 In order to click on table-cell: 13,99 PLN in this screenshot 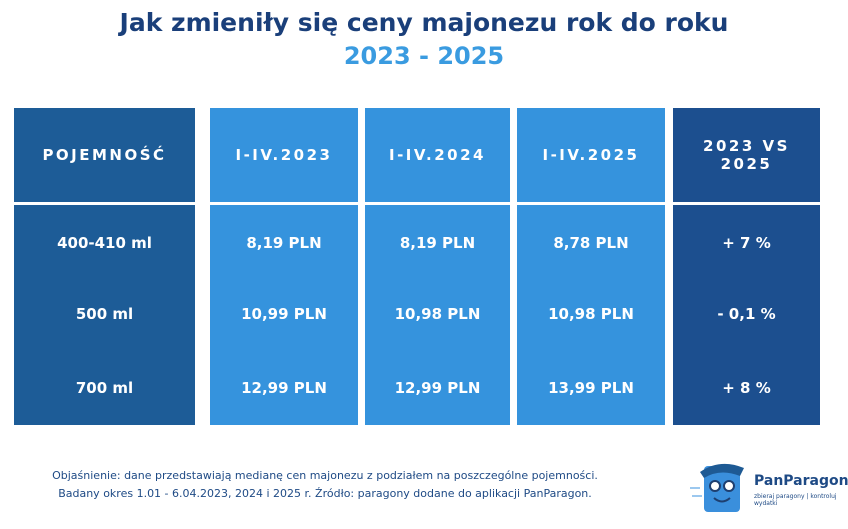, I will do `click(591, 387)`.